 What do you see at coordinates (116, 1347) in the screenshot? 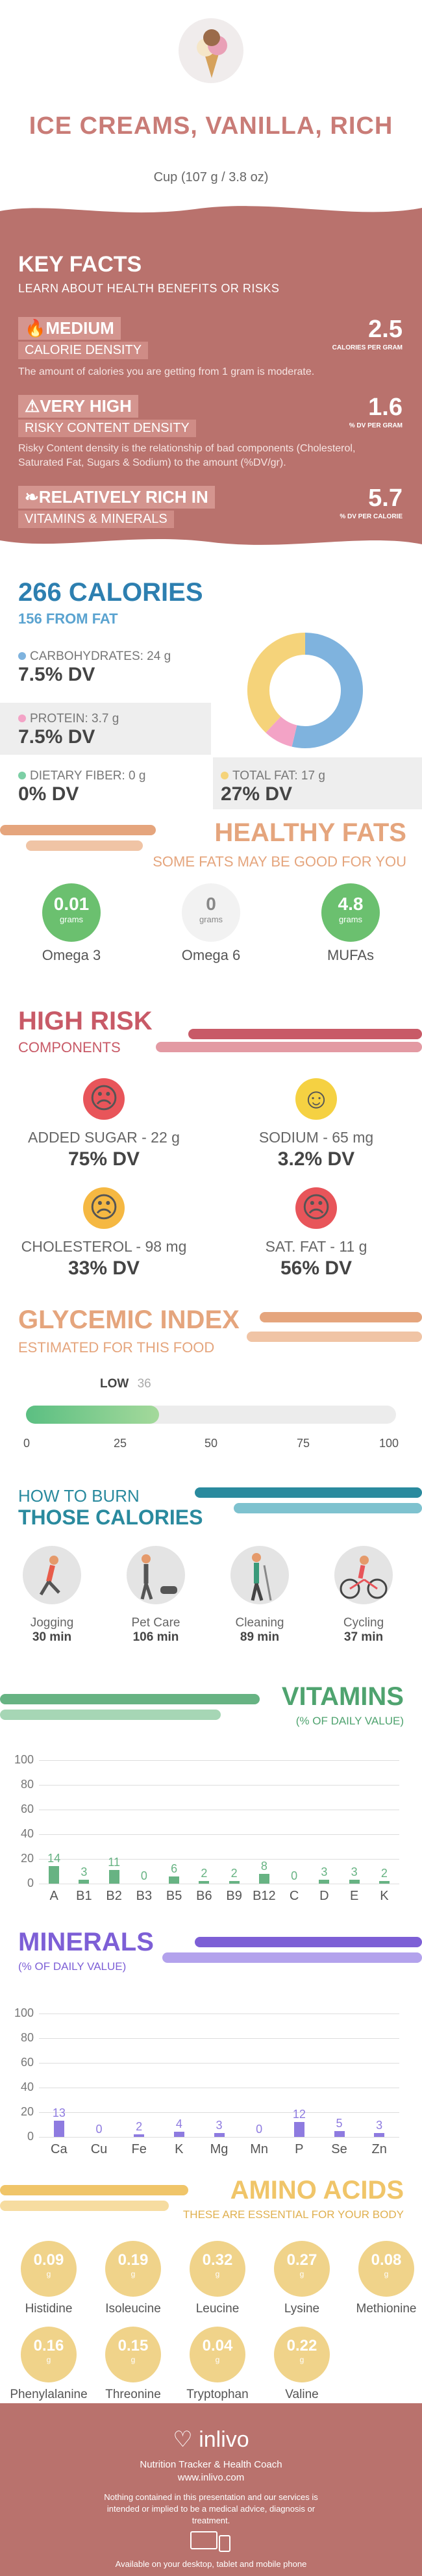
I see `glycemic-subtitle: ESTIMATED FOR THIS FOOD` at bounding box center [116, 1347].